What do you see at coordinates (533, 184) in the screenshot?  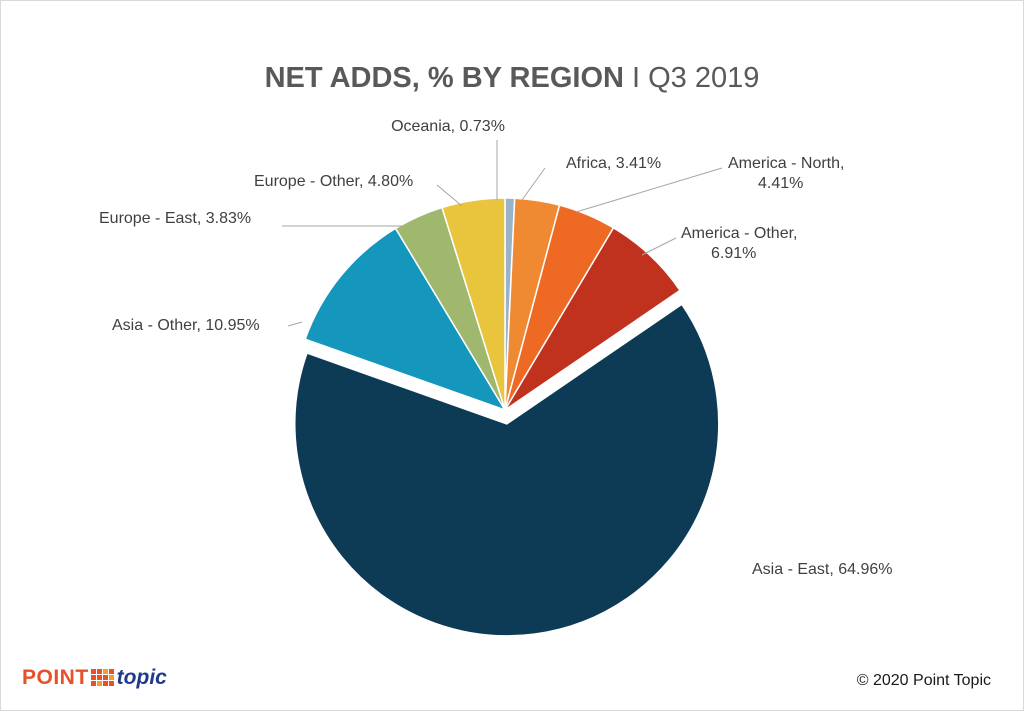 I see `leader-line-africa` at bounding box center [533, 184].